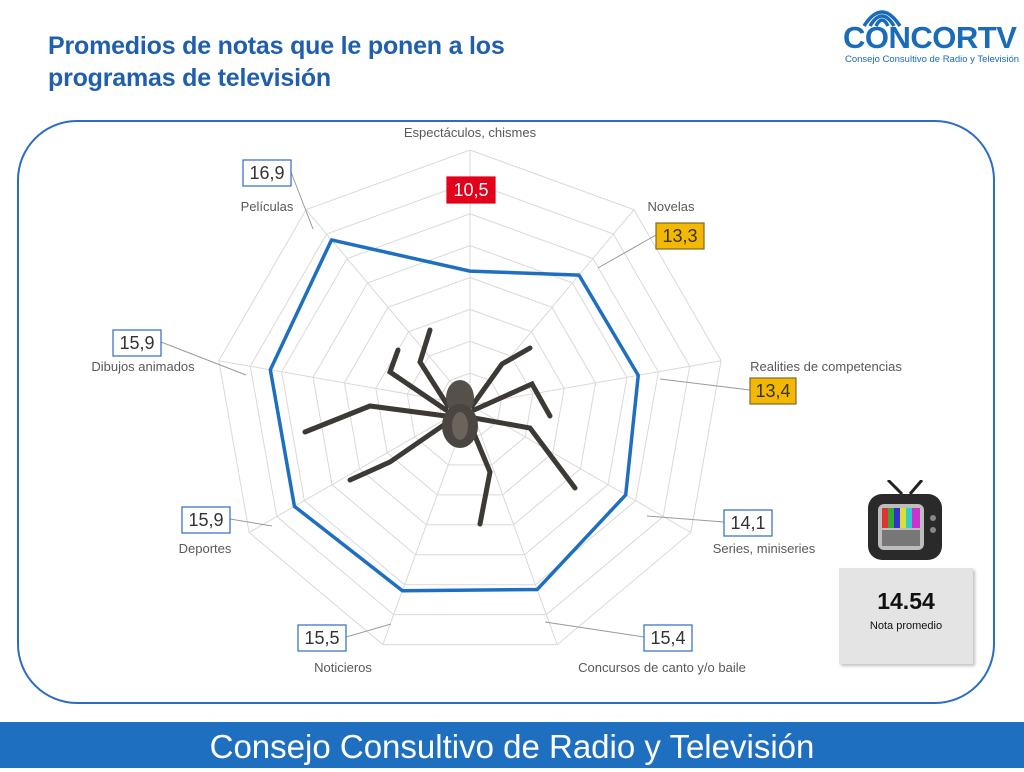 The height and width of the screenshot is (772, 1024). I want to click on value-label: 14,1, so click(747, 523).